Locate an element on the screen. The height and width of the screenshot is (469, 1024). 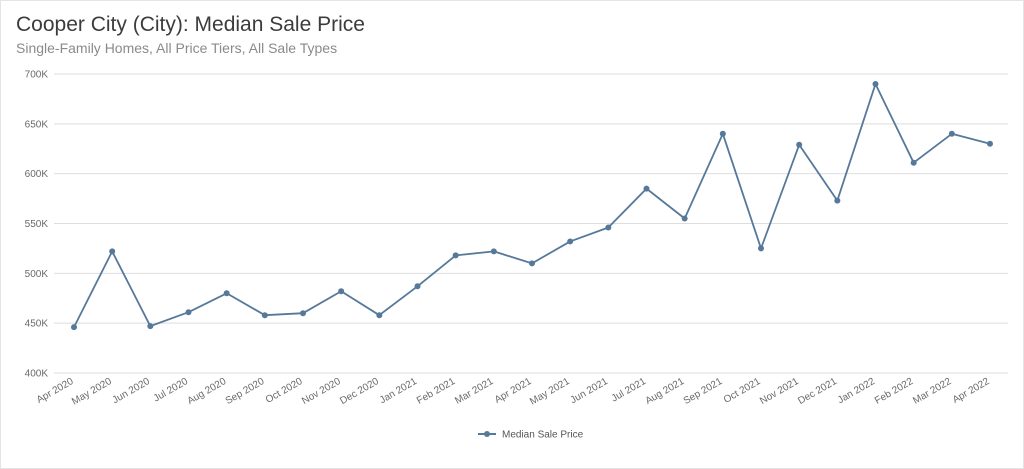
x-tick-label: Apr 2020 is located at coordinates (55, 391).